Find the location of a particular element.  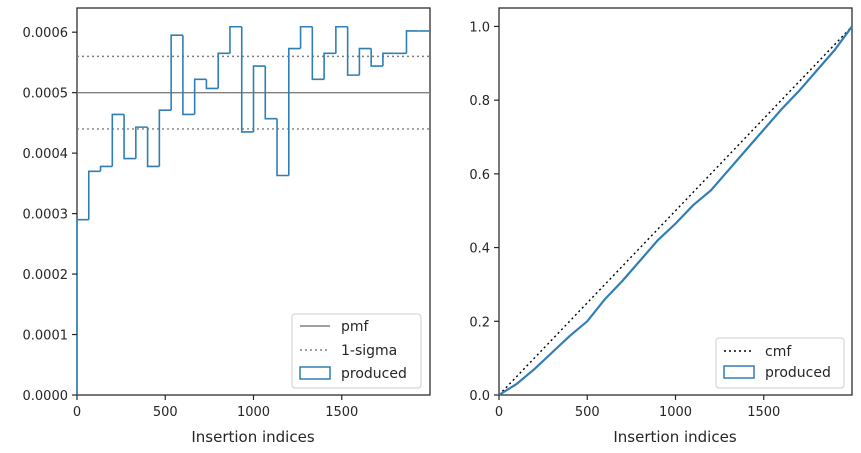

right-y-tick-label: 1.0 is located at coordinates (479, 27).